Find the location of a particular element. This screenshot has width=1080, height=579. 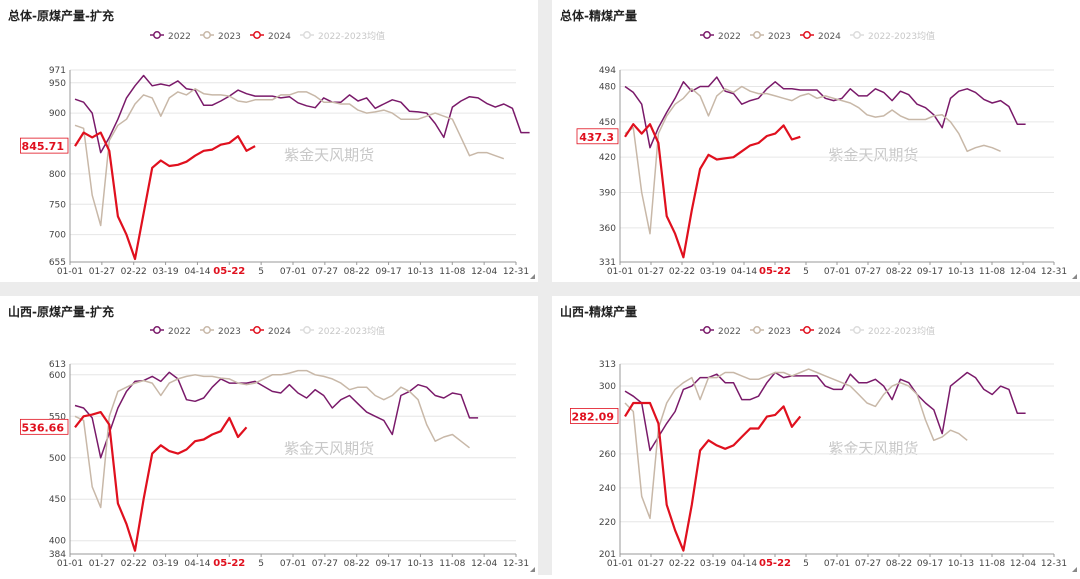

y-tick-label: 400 is located at coordinates (57, 542).